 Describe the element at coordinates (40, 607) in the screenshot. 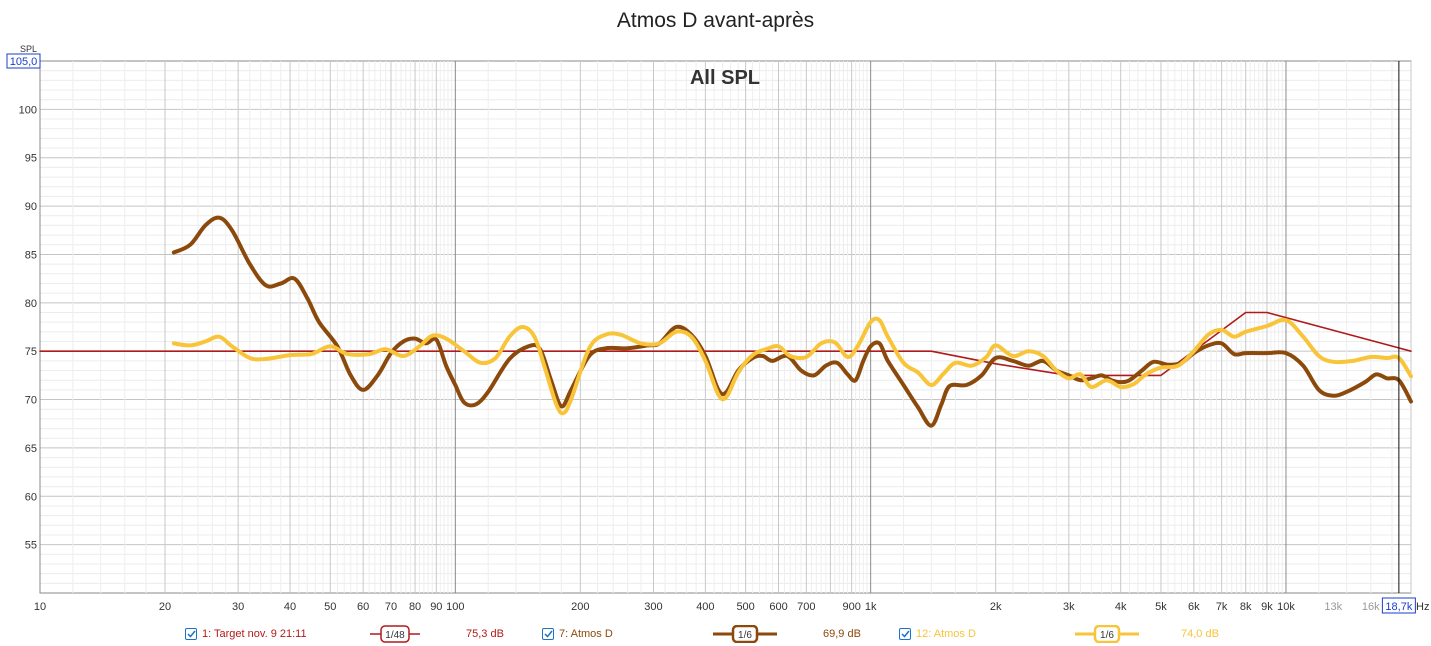

I see `x-tick-label: 10` at that location.